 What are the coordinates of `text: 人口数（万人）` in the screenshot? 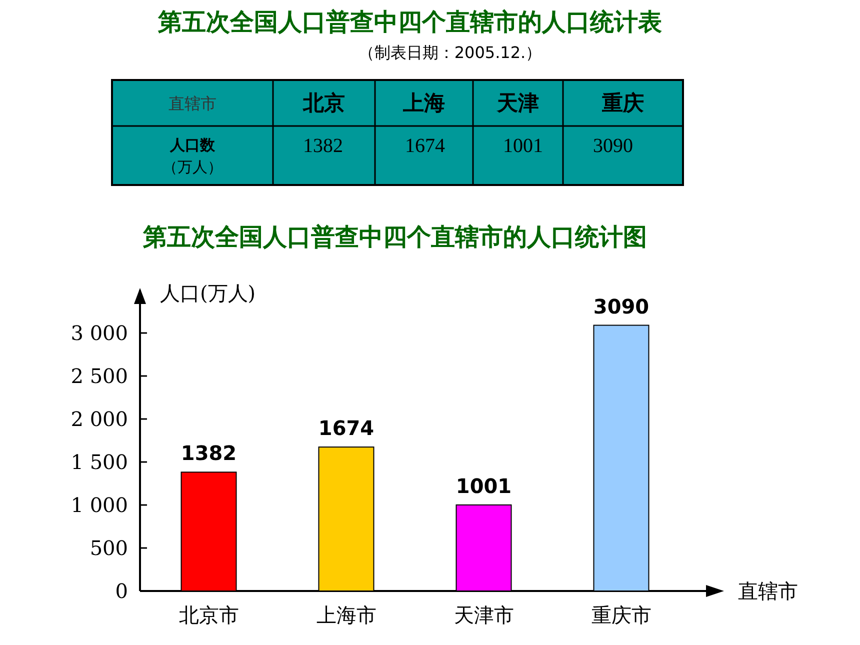 It's located at (192, 156).